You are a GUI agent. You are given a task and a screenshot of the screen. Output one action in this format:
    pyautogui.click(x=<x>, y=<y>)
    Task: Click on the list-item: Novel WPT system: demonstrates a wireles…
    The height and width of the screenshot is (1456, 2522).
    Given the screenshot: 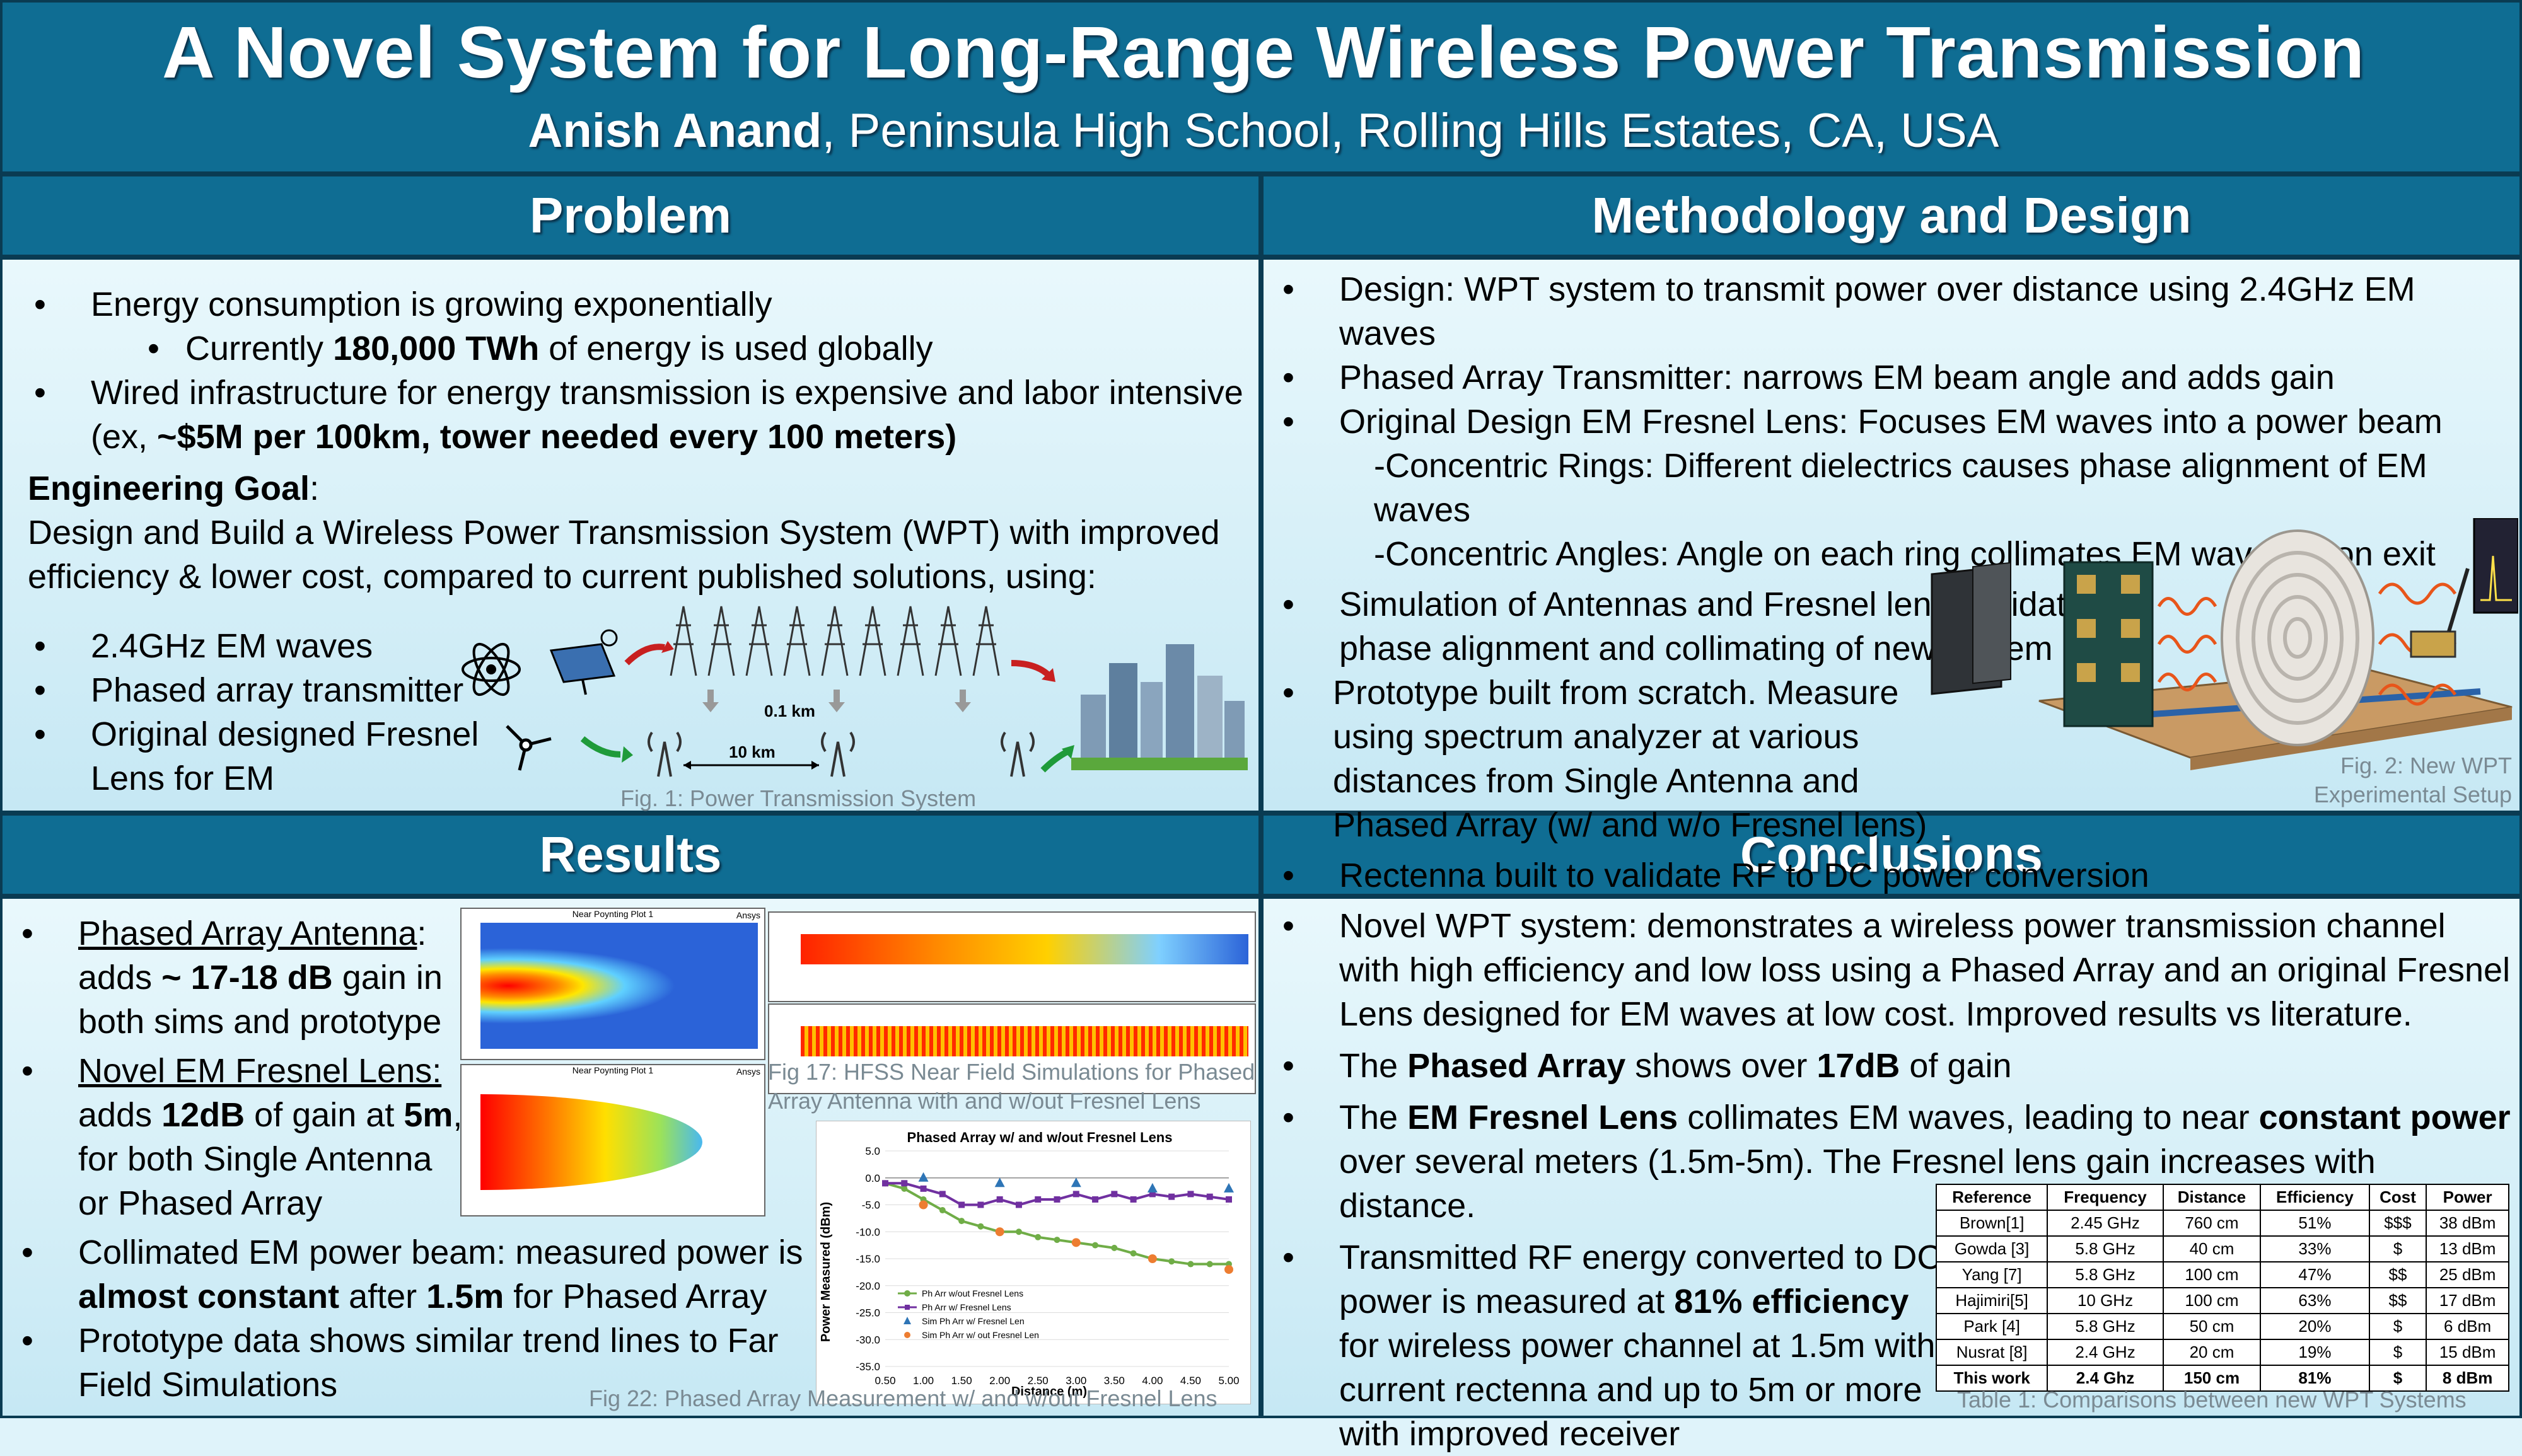 What is the action you would take?
    pyautogui.click(x=1894, y=970)
    